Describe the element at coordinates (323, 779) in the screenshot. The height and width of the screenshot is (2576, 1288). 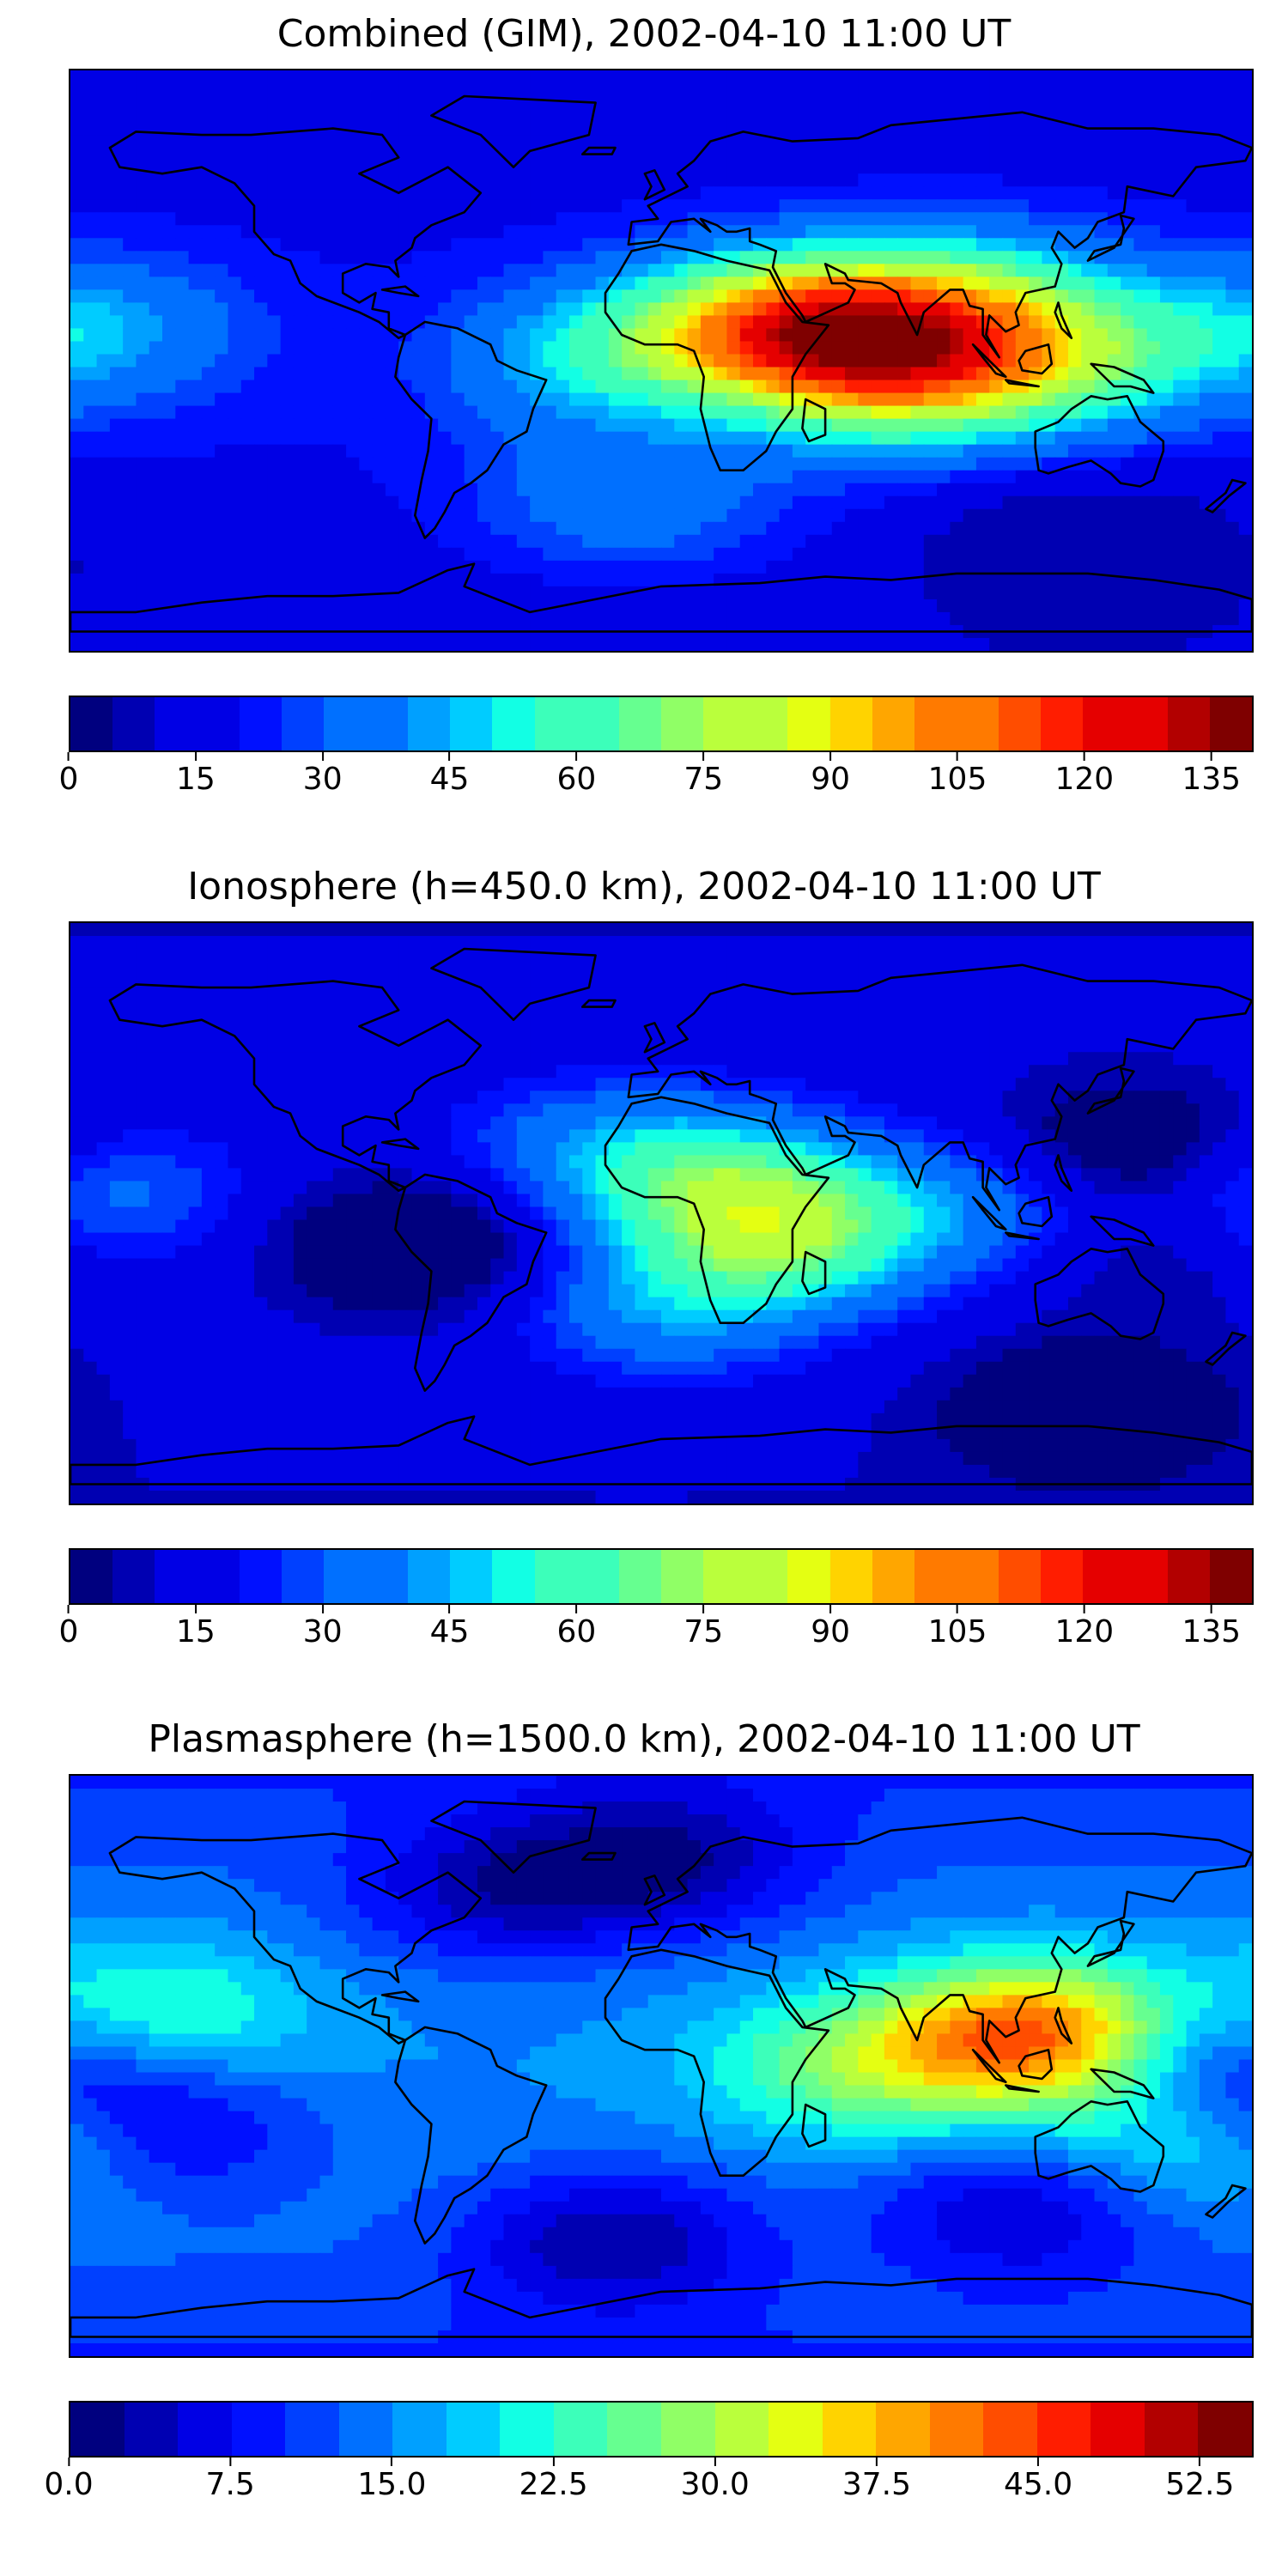
I see `tick-label: 30` at that location.